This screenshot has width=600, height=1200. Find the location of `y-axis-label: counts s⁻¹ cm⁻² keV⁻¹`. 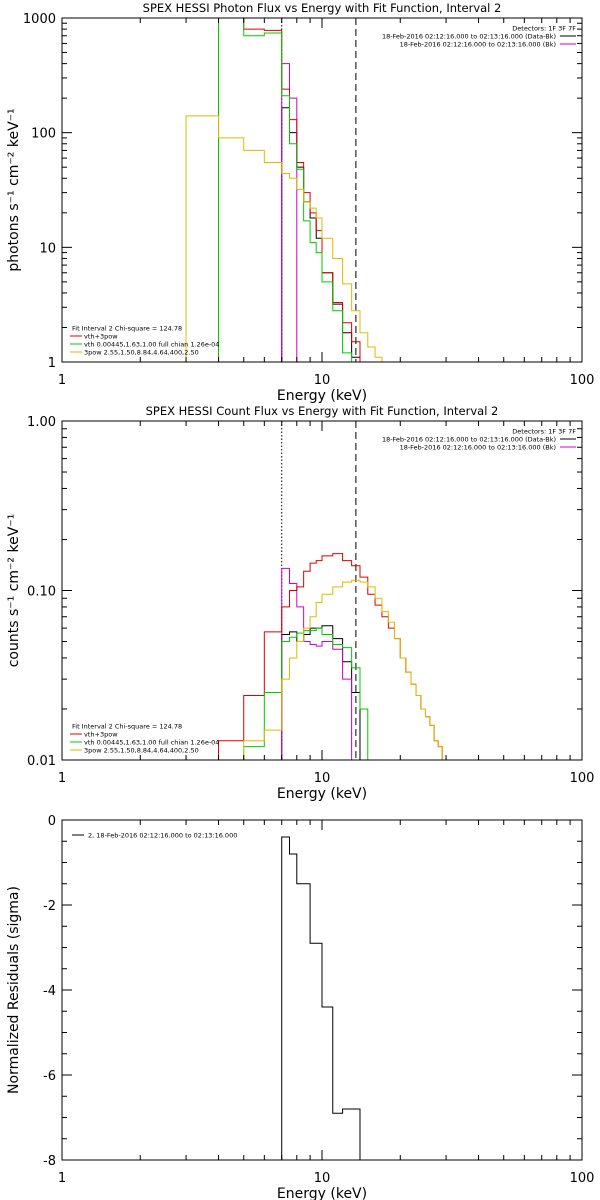

y-axis-label: counts s⁻¹ cm⁻² keV⁻¹ is located at coordinates (14, 591).